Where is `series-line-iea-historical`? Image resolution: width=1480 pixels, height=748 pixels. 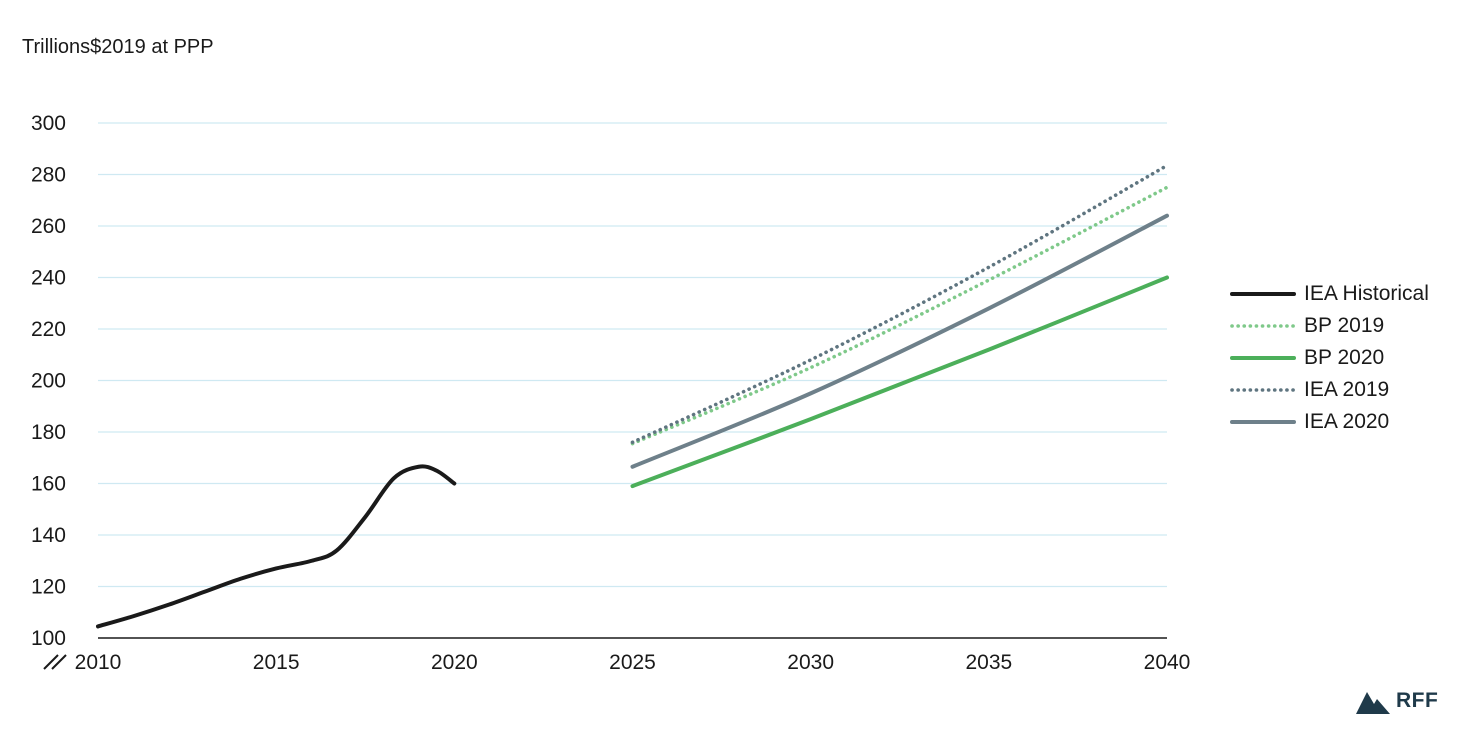
series-line-iea-historical is located at coordinates (276, 546).